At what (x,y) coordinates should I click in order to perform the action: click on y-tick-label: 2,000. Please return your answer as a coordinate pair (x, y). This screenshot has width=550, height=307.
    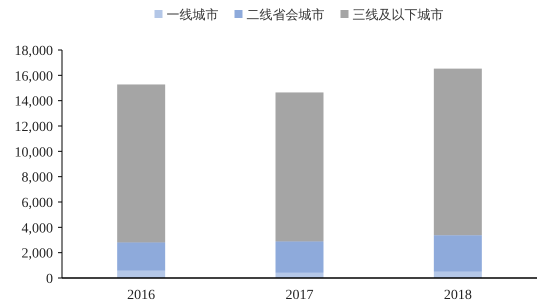
    Looking at the image, I should click on (37, 254).